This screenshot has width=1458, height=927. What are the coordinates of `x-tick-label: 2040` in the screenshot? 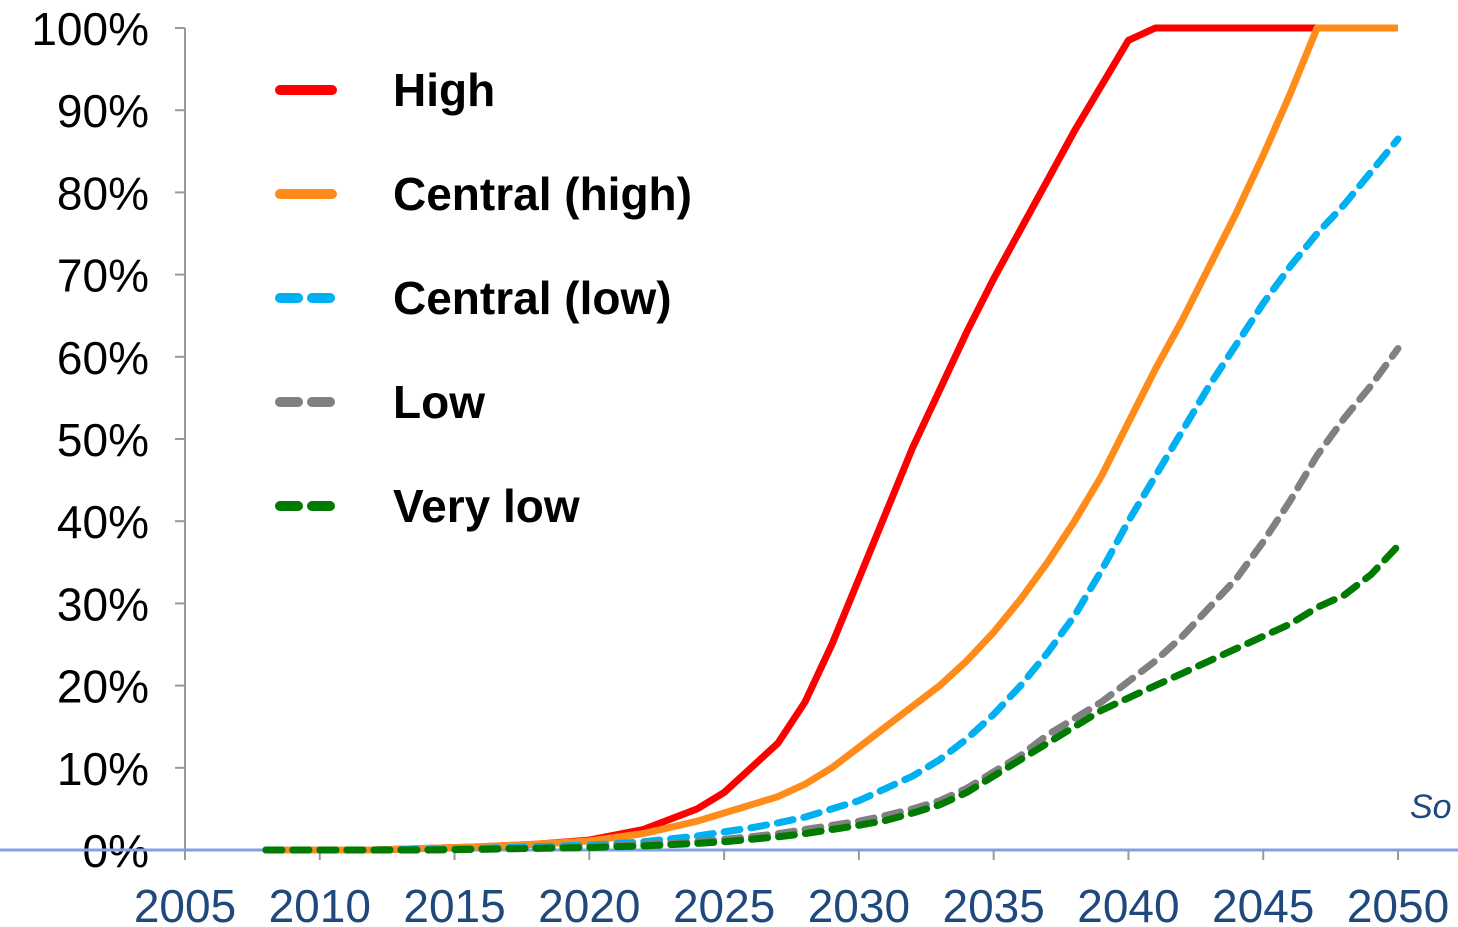 It's located at (1128, 903).